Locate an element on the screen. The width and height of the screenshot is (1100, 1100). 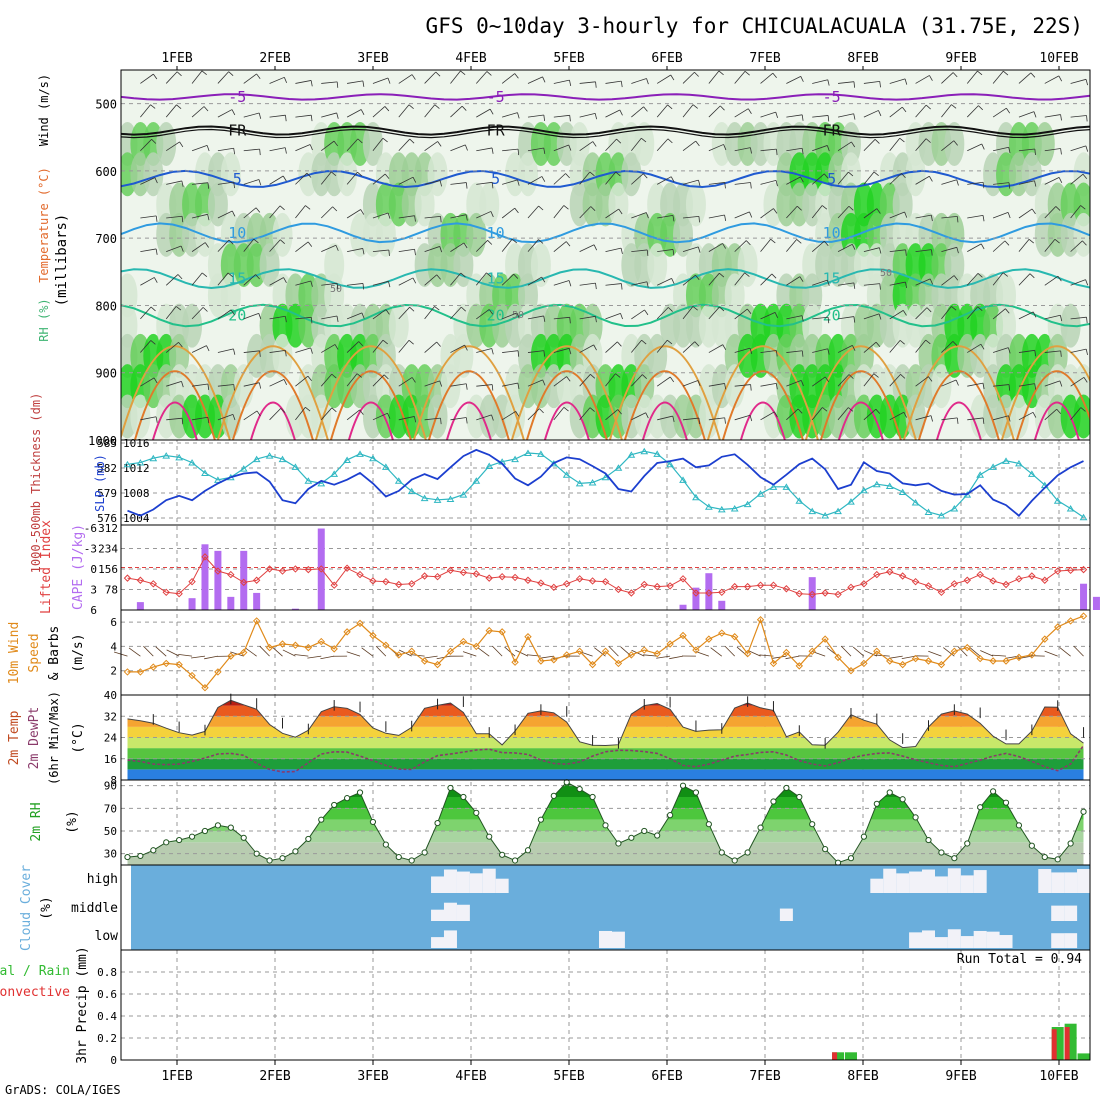
x-tick-label-bottom: 9FEB is located at coordinates (960, 1076).